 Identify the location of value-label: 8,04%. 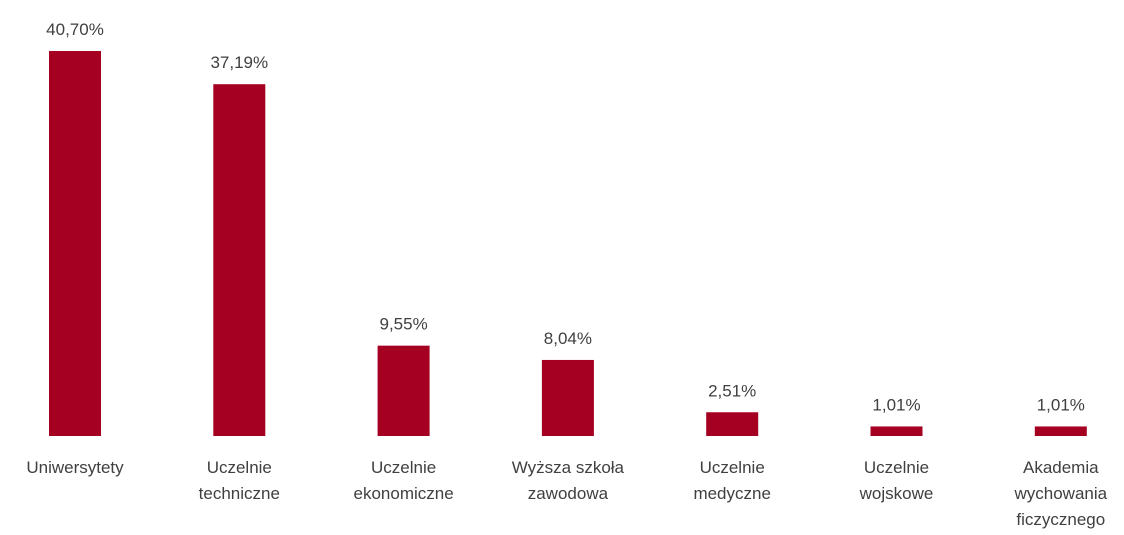
(568, 338).